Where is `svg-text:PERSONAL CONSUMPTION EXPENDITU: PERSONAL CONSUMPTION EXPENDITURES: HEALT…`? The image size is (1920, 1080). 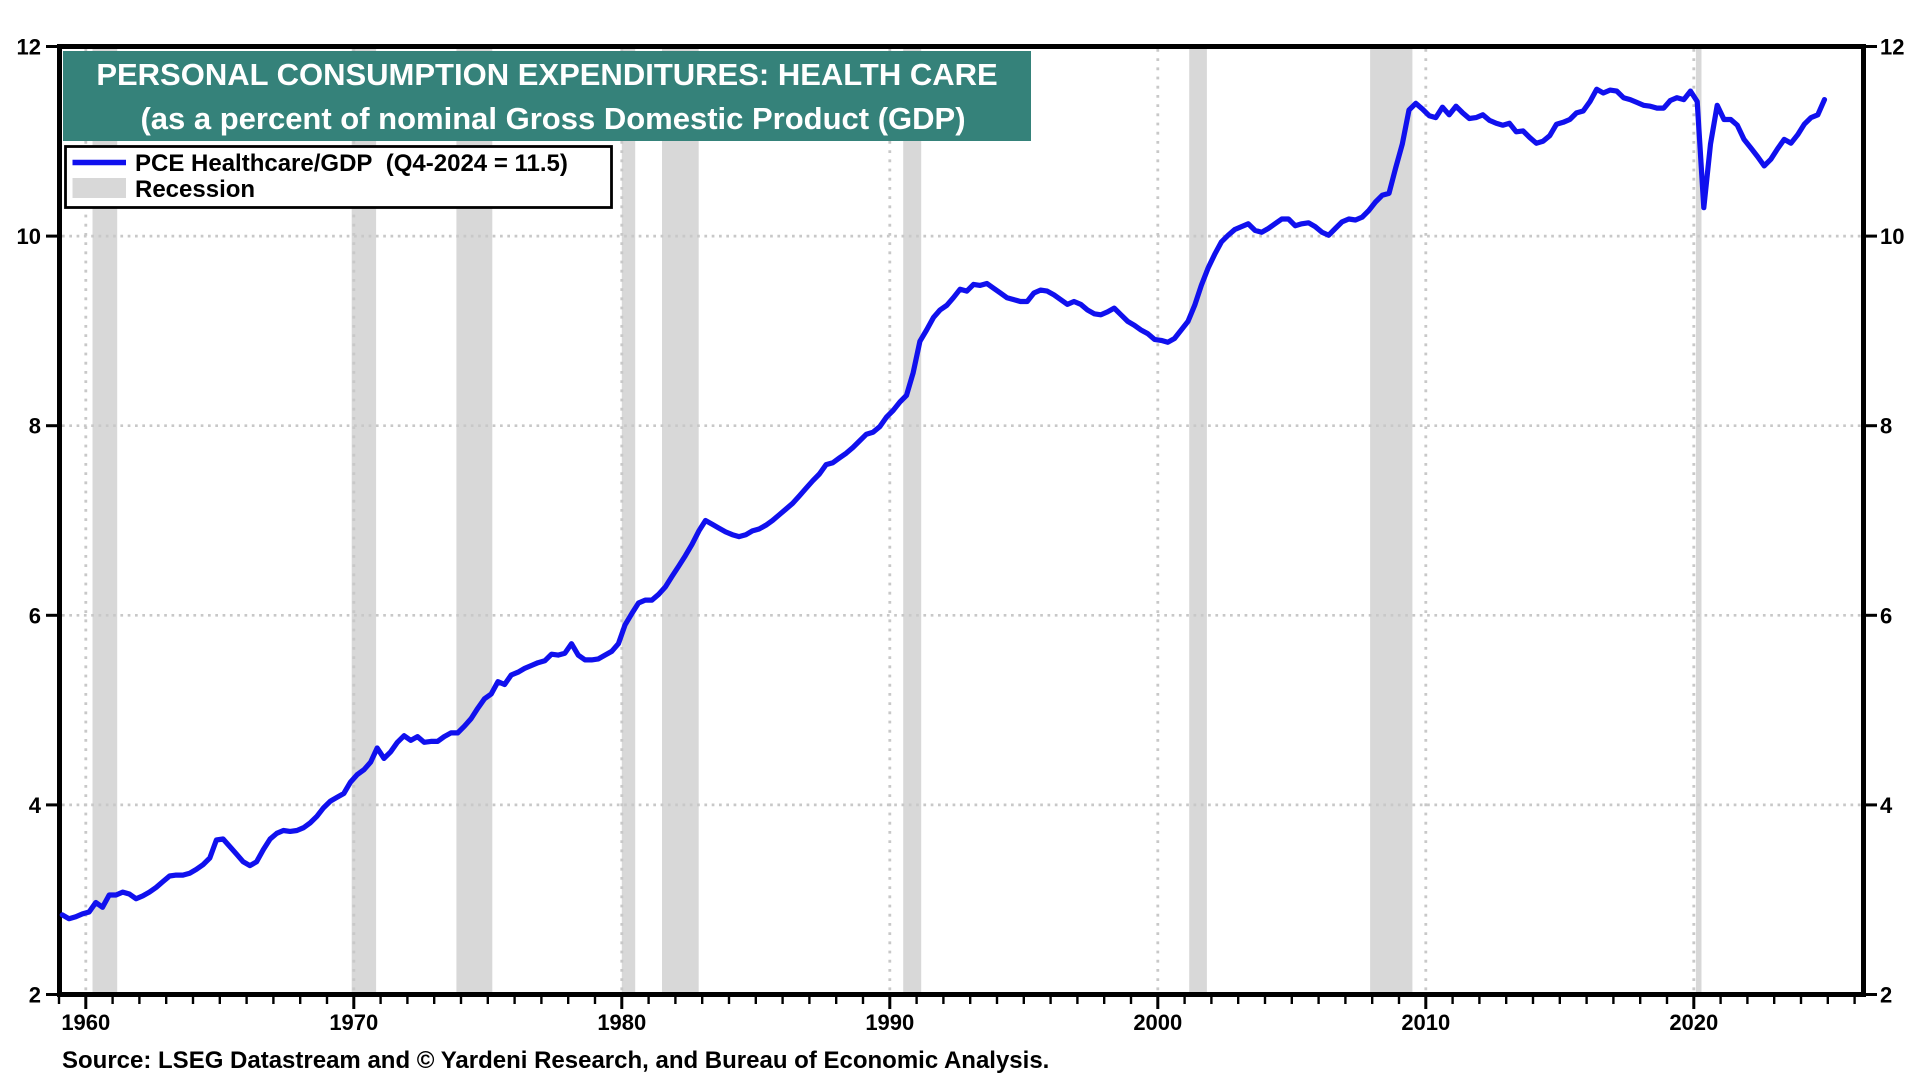 svg-text:PERSONAL CONSUMPTION EXPENDITU: PERSONAL CONSUMPTION EXPENDITURES: HEALT… is located at coordinates (546, 74).